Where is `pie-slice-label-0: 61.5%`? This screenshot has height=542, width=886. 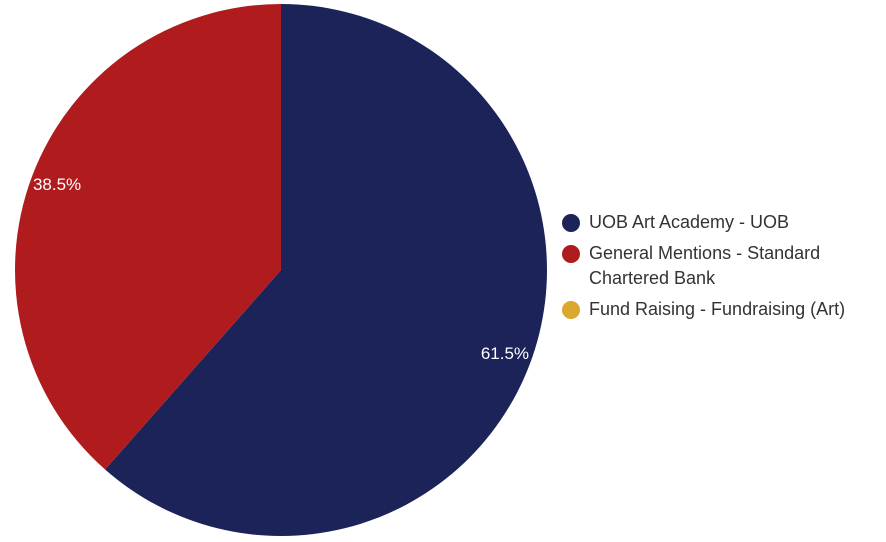 pie-slice-label-0: 61.5% is located at coordinates (505, 353).